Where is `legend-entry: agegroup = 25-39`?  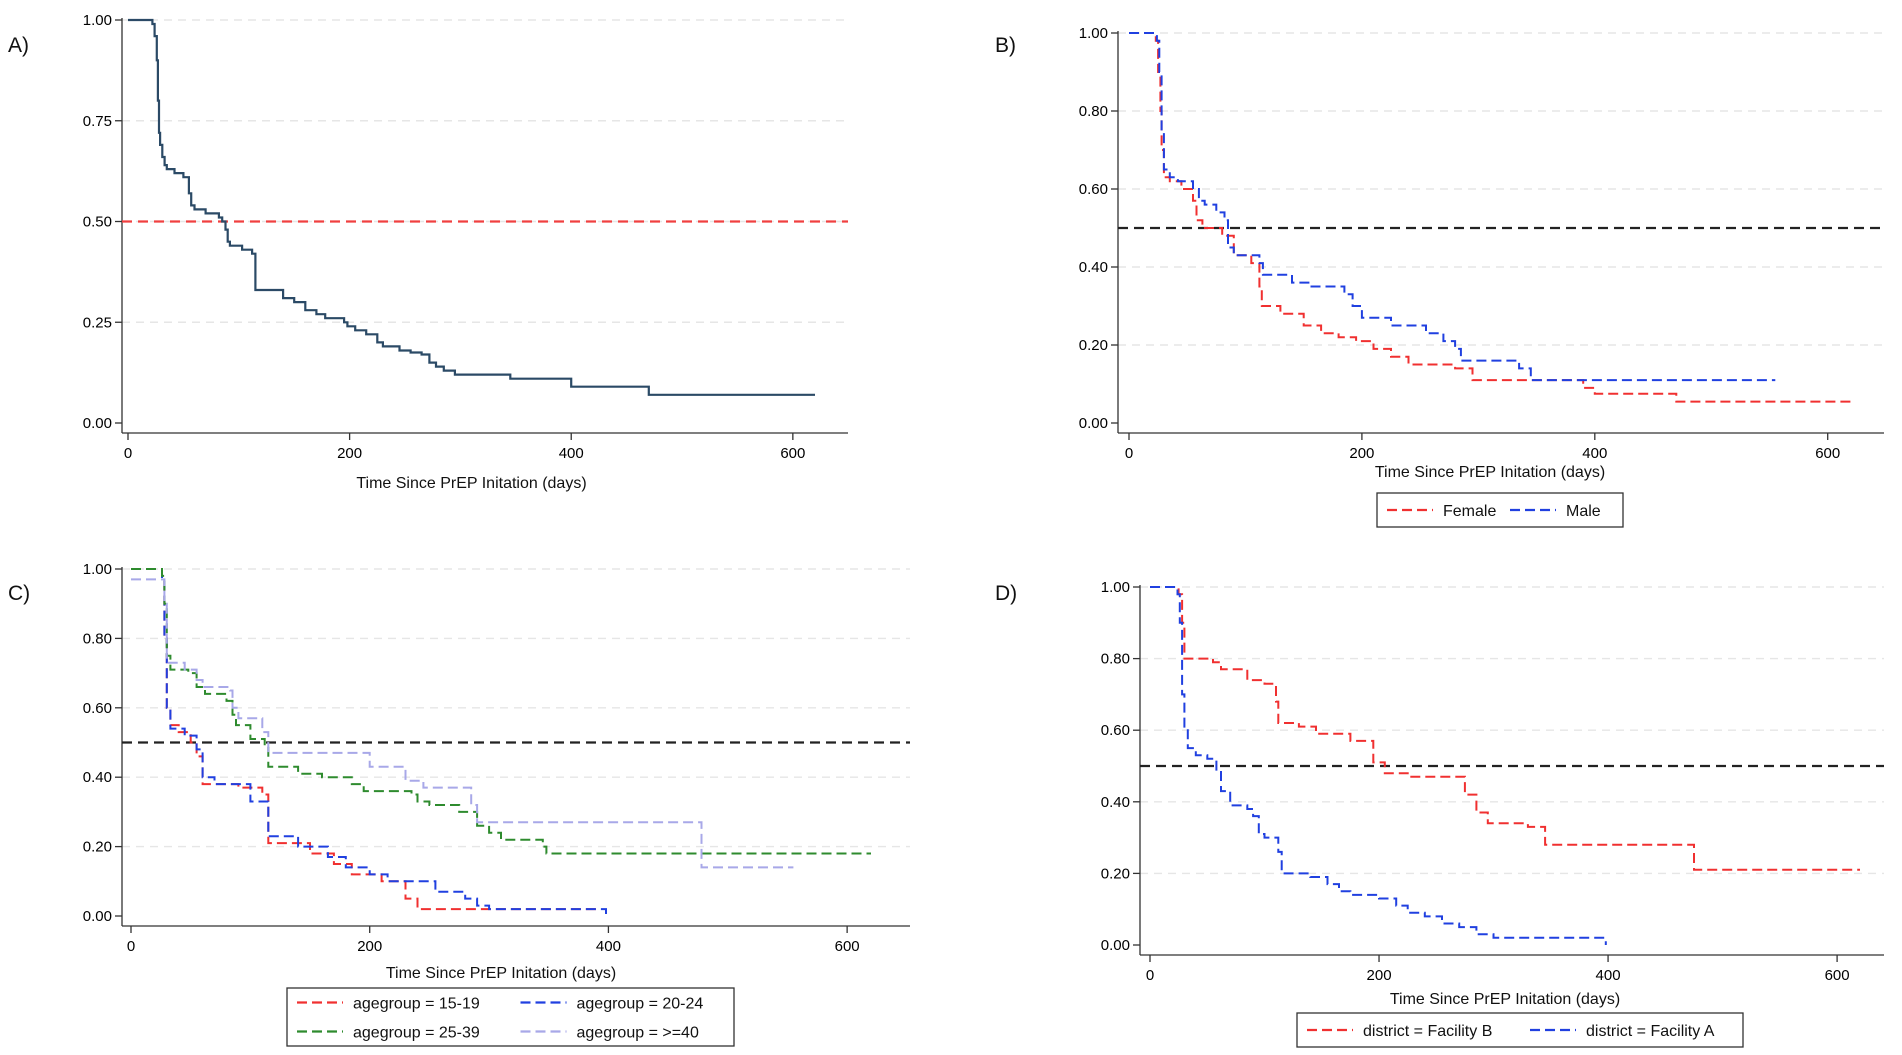 legend-entry: agegroup = 25-39 is located at coordinates (416, 1033).